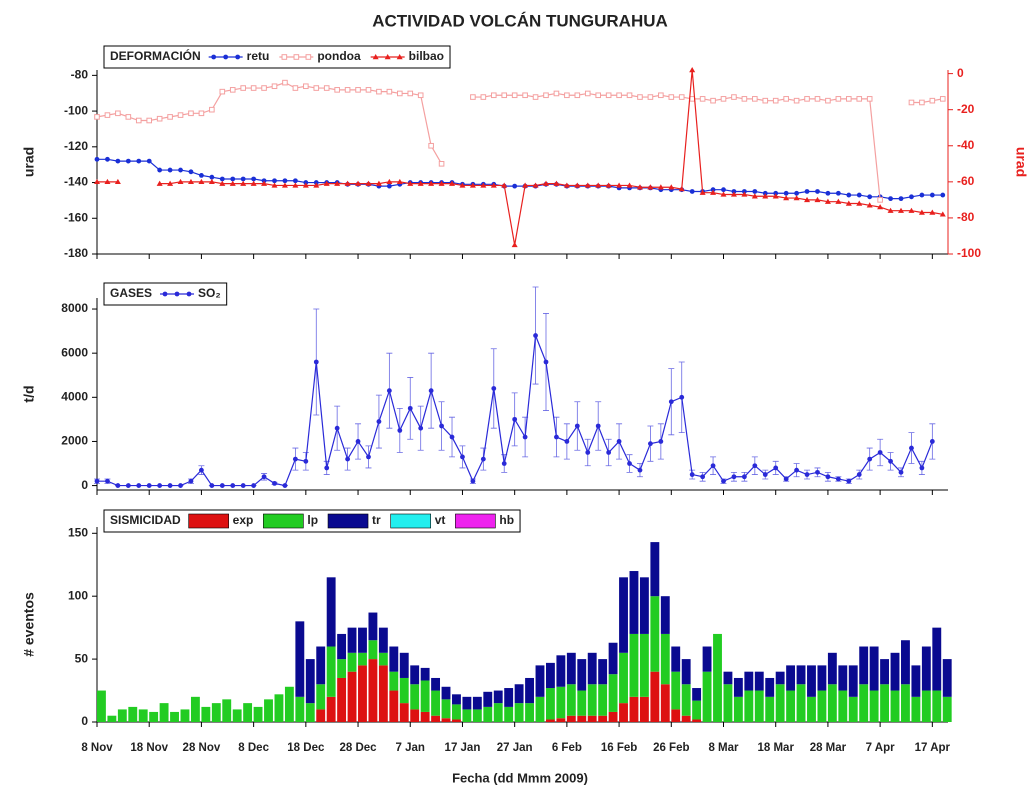  Describe the element at coordinates (78, 532) in the screenshot. I see `y-tick-label: 150` at that location.